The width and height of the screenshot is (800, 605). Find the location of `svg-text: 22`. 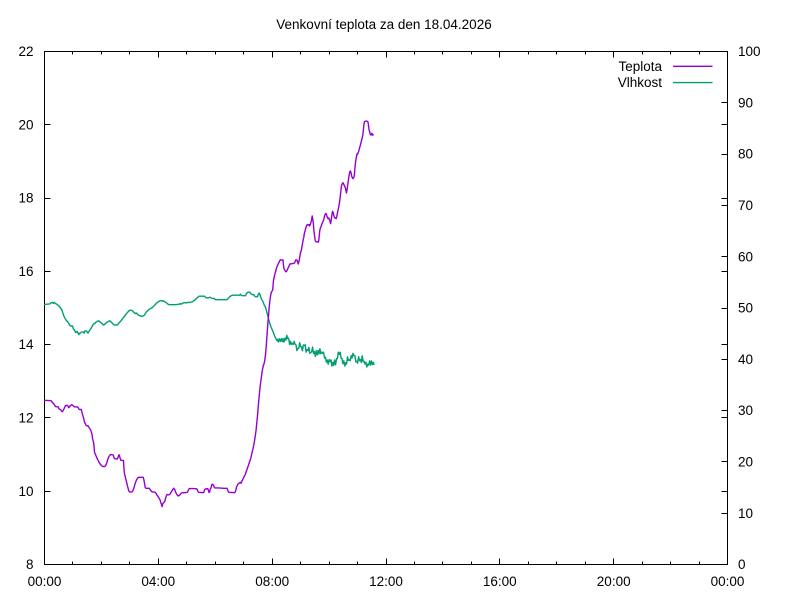

svg-text: 22 is located at coordinates (25, 51).